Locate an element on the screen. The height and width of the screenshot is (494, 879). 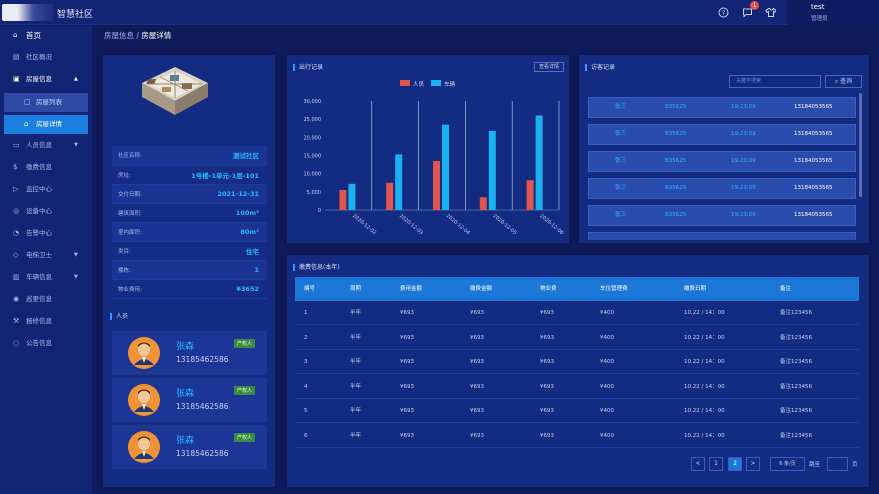
sidebar-item-house-list: ▢ 房屋列表 is located at coordinates (46, 102).